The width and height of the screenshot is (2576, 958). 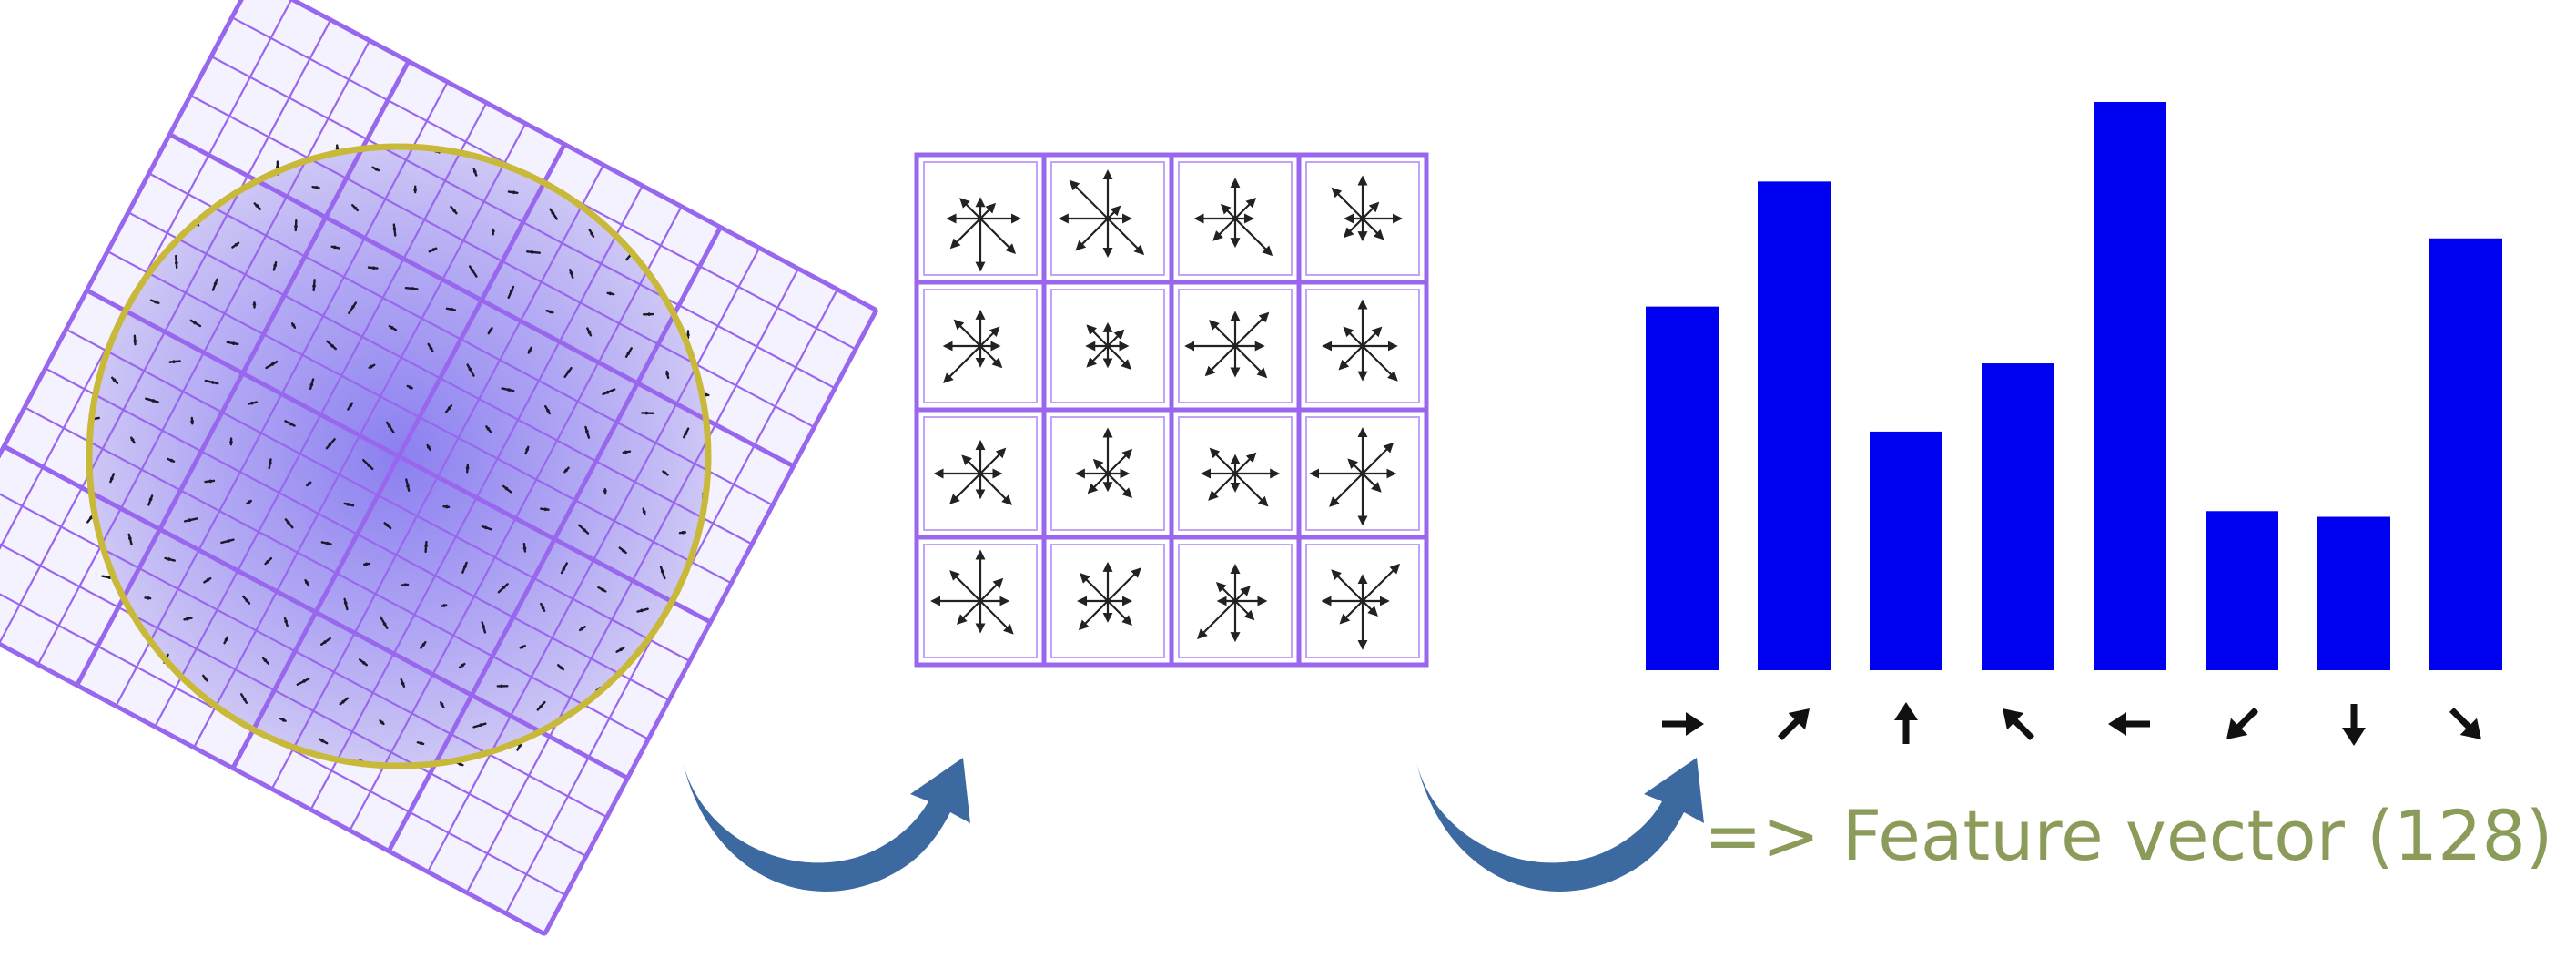 I want to click on transition-arrow-icon, so click(x=1559, y=823).